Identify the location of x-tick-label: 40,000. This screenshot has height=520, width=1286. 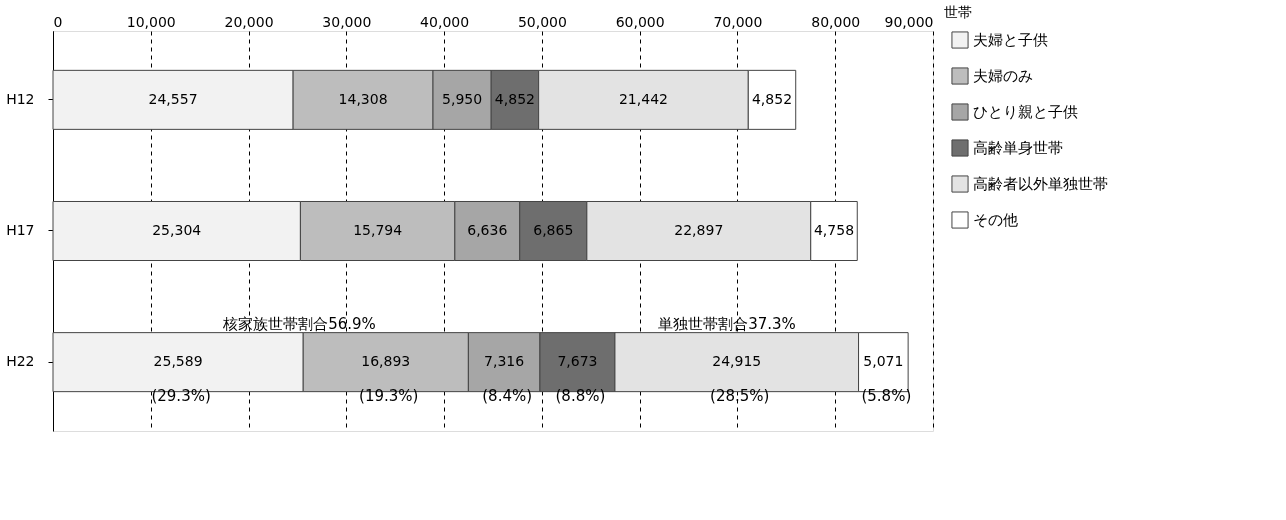
(445, 21).